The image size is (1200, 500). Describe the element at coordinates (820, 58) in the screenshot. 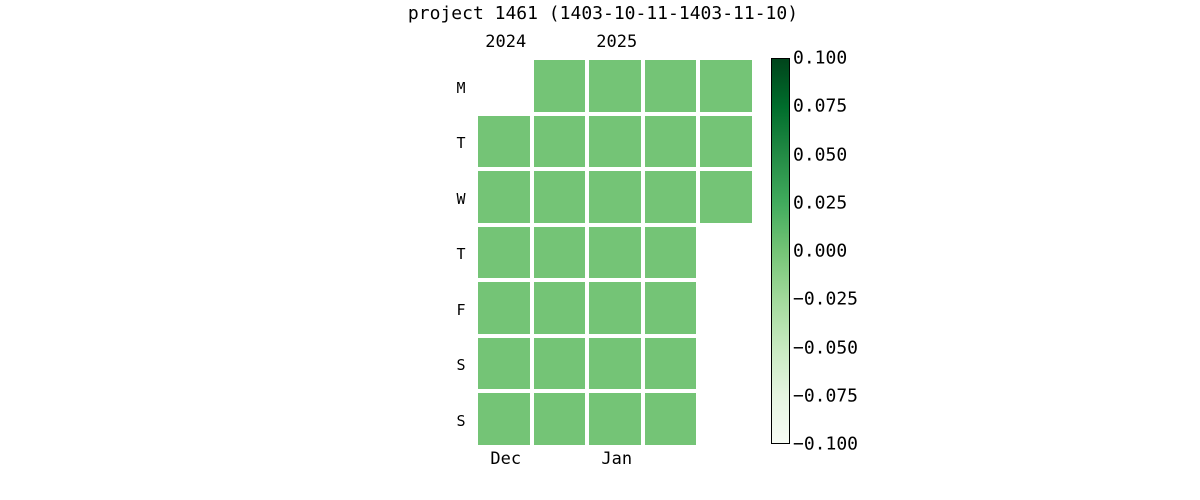

I see `colorbar-tick-label: 0.100` at that location.